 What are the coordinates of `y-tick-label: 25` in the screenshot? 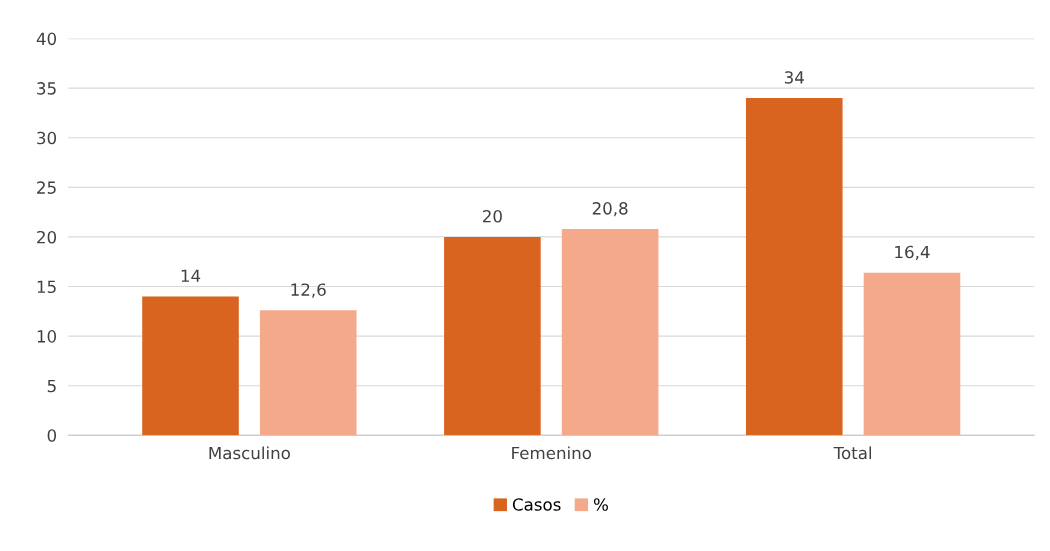 It's located at (46, 187).